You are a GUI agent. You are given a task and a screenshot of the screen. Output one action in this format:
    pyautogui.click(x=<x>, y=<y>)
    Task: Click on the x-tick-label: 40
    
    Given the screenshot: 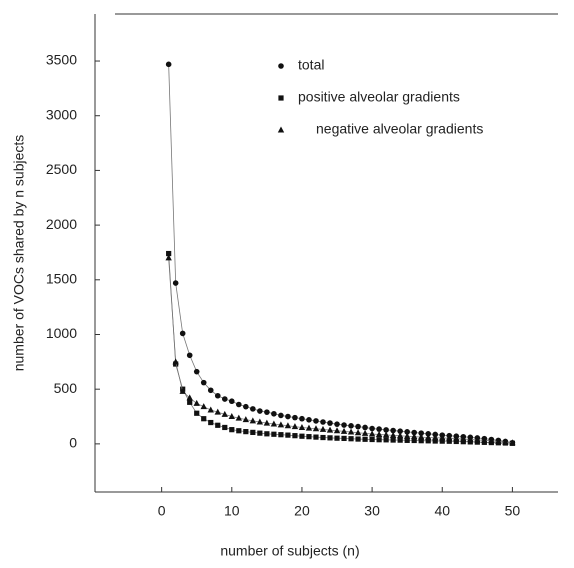 What is the action you would take?
    pyautogui.click(x=442, y=511)
    